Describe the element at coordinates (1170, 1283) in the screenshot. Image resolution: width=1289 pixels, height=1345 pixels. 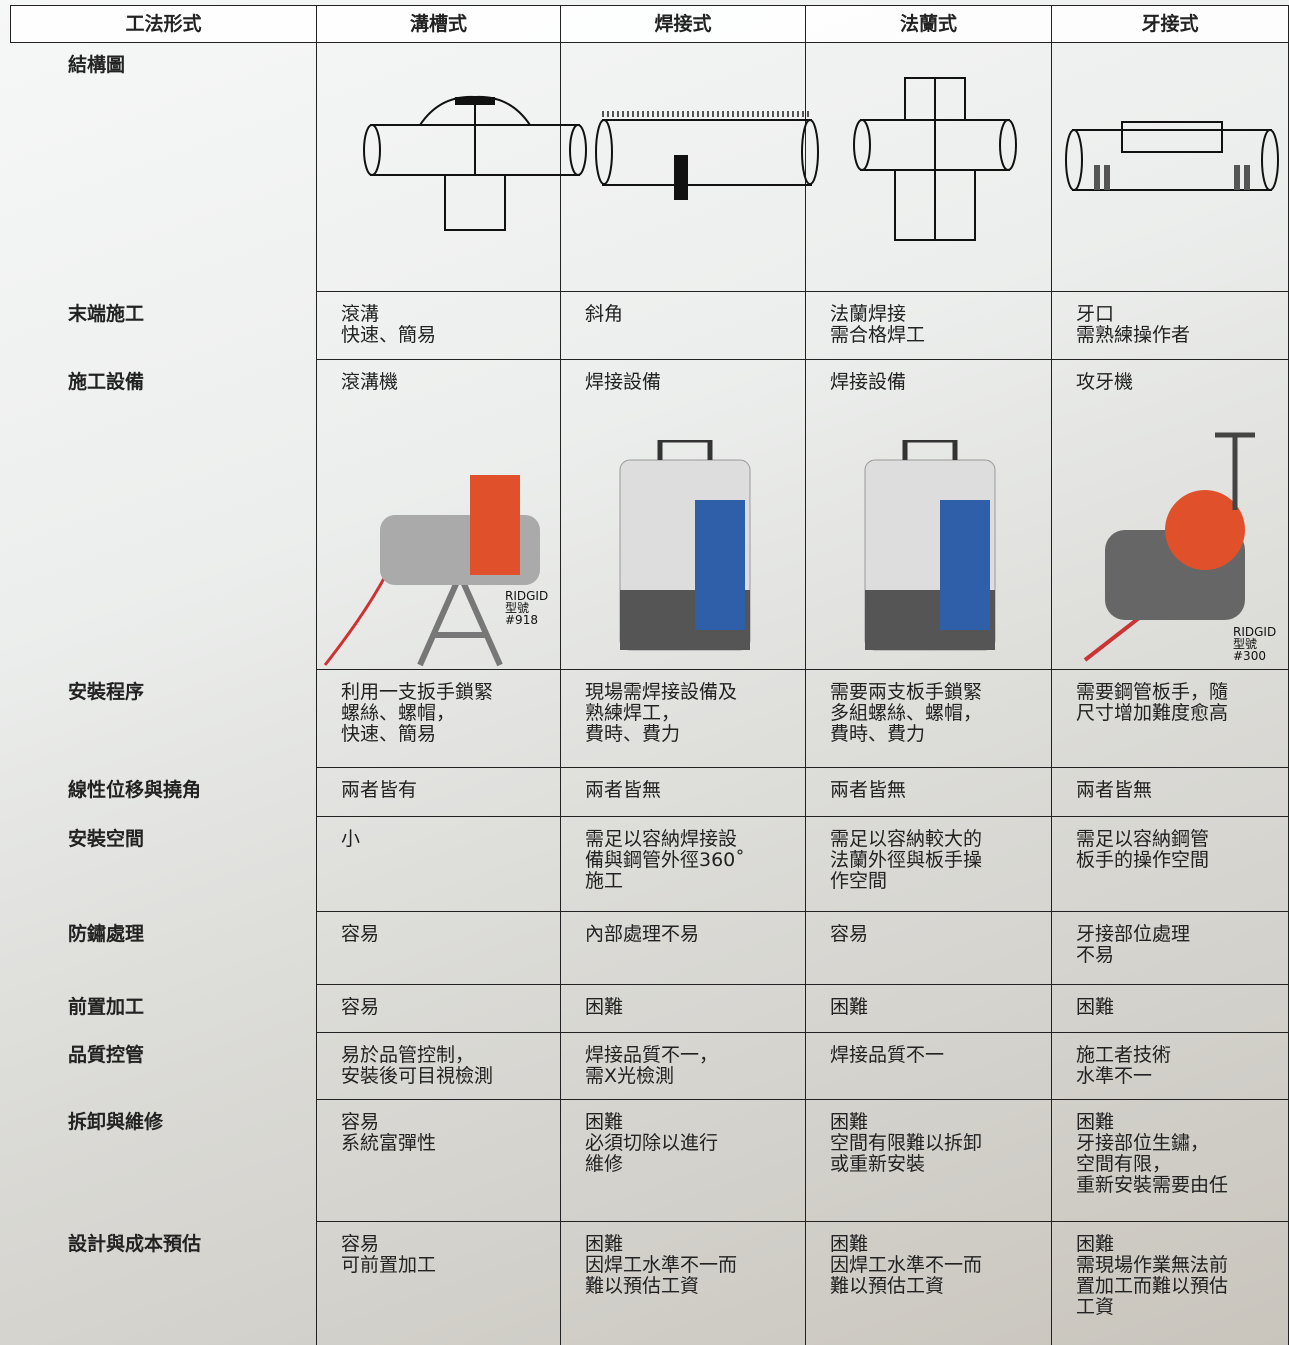
I see `table-cell: 困難 需現場作業無法前 置加工而難以預估 工資` at that location.